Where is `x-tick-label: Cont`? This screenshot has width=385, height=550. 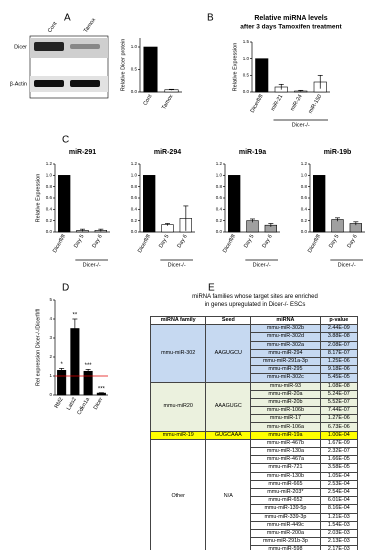
x-tick-label: Cont is located at coordinates (147, 99).